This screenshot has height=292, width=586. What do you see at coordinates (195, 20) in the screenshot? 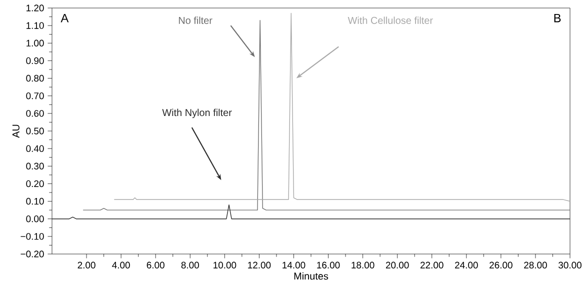
I see `text: No filter` at bounding box center [195, 20].